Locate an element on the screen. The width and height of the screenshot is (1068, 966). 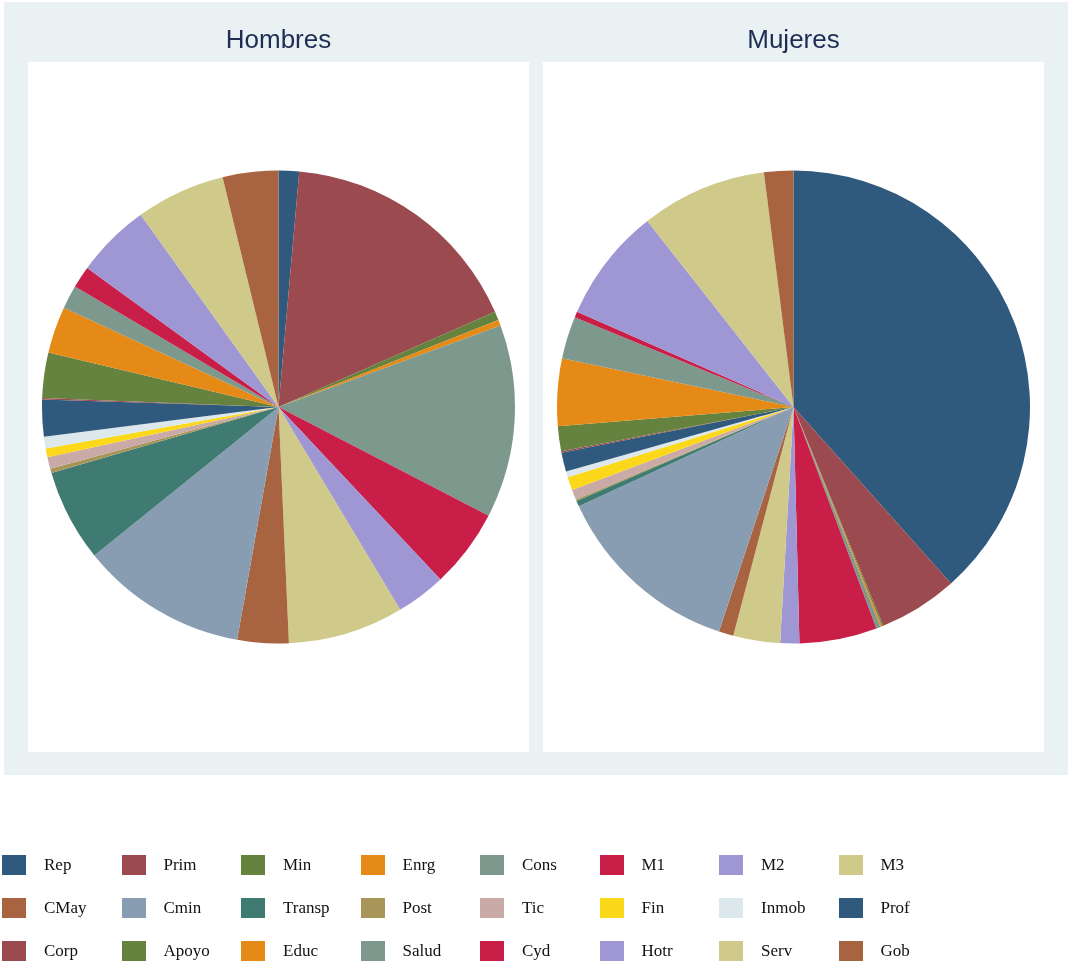
legend-label: Corp is located at coordinates (61, 951).